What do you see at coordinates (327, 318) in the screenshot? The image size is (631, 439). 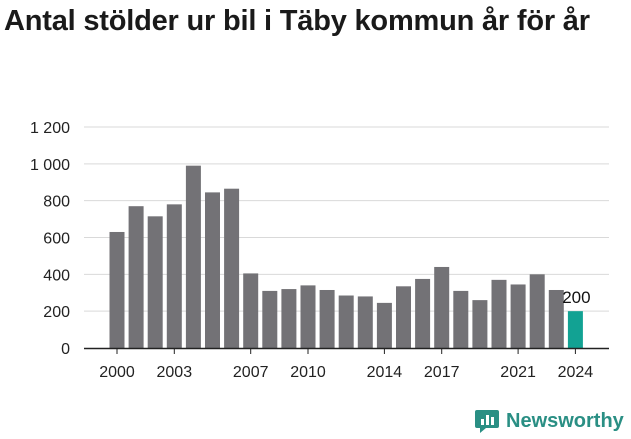 I see `bar-2011` at bounding box center [327, 318].